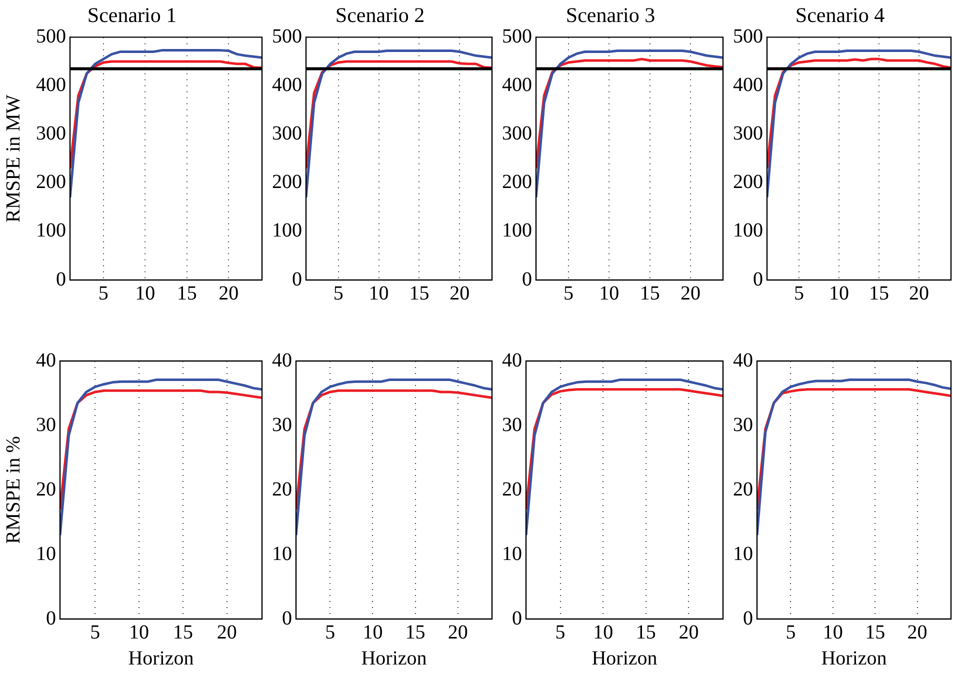 The image size is (953, 673). Describe the element at coordinates (132, 15) in the screenshot. I see `chart-title: Scenario 1` at that location.